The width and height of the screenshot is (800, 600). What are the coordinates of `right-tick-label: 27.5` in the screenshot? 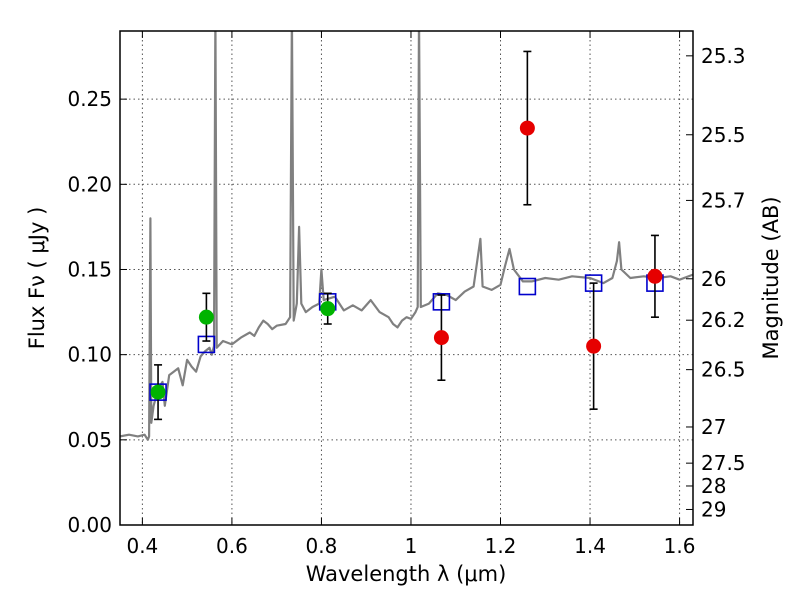 It's located at (723, 463).